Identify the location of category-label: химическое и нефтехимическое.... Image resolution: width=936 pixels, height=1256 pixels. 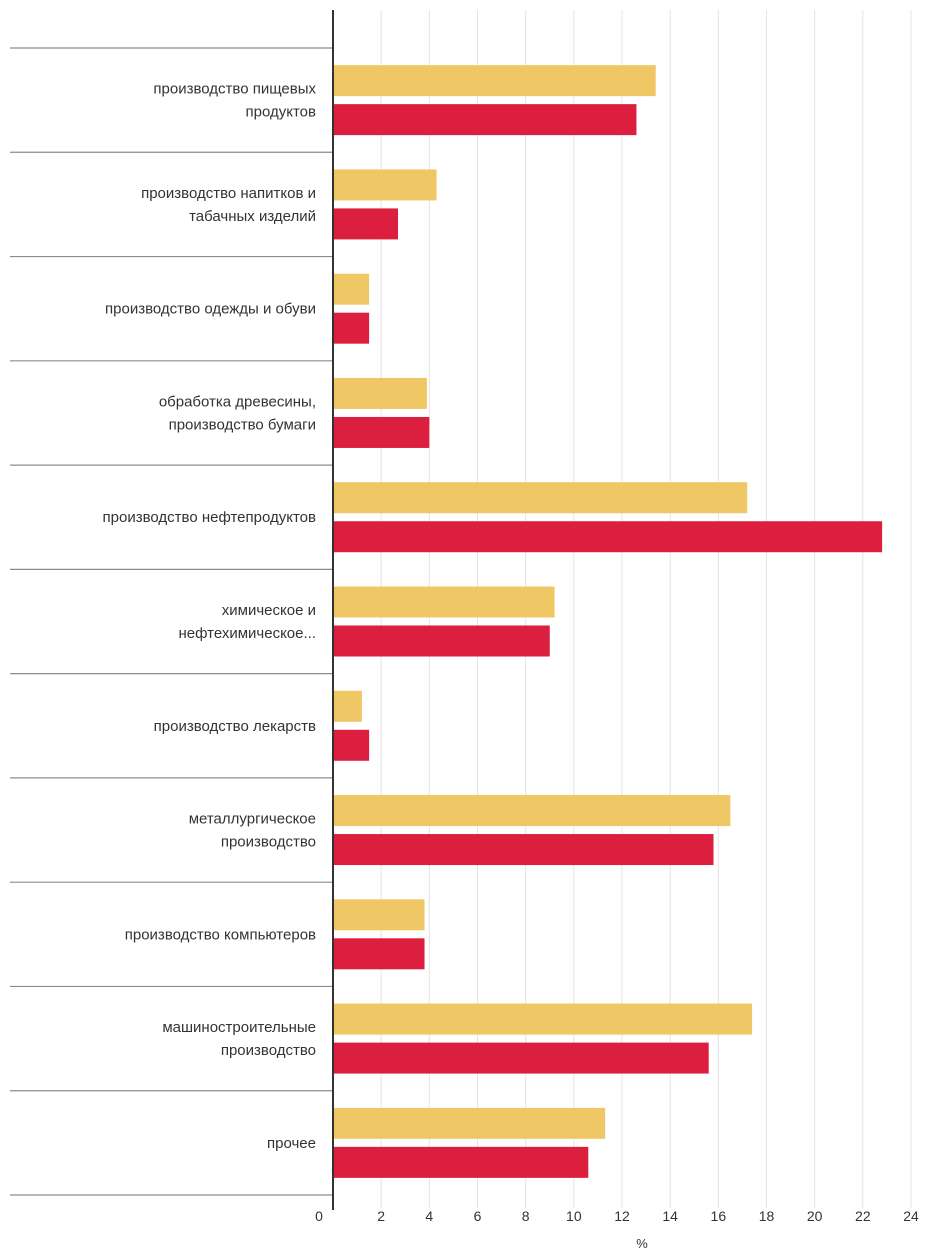
(248, 622).